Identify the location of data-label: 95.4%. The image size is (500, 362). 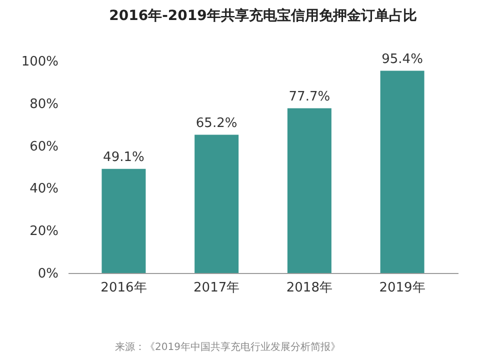
(402, 59).